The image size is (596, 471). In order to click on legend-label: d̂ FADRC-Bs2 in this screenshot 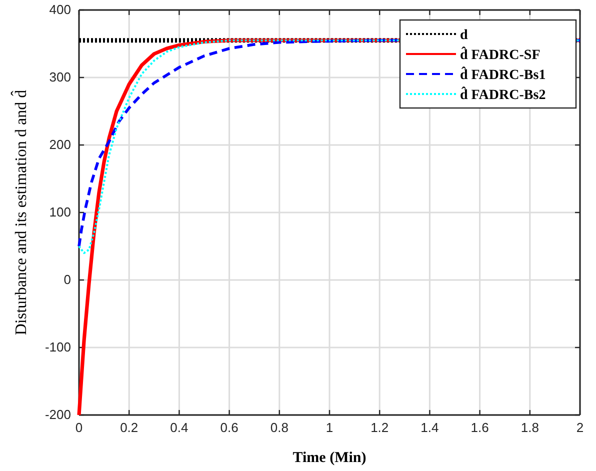, I will do `click(503, 94)`.